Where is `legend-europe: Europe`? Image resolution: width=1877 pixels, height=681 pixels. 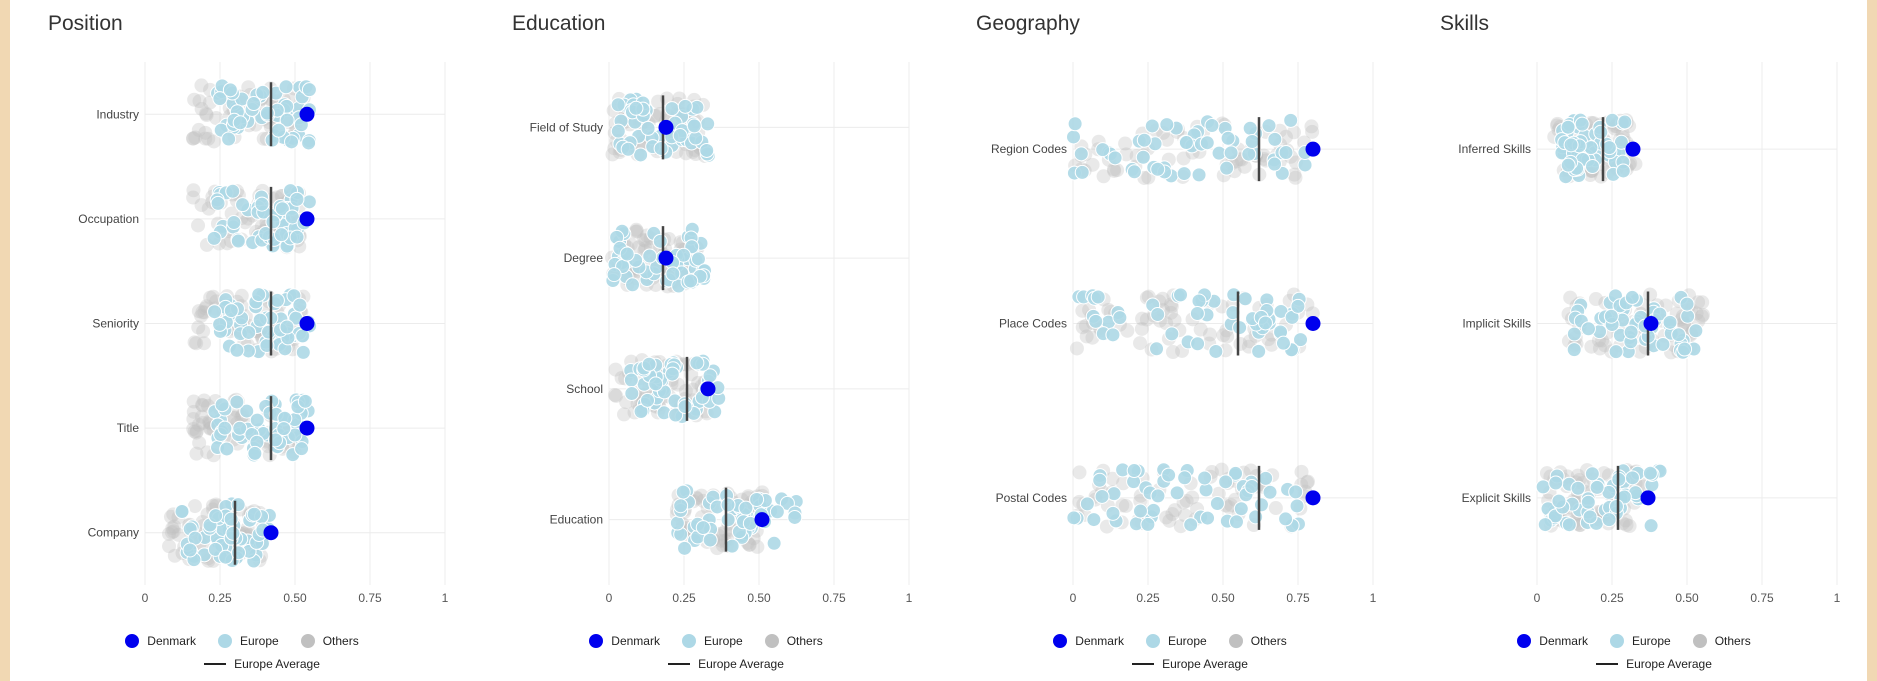
legend-europe: Europe is located at coordinates (1640, 641).